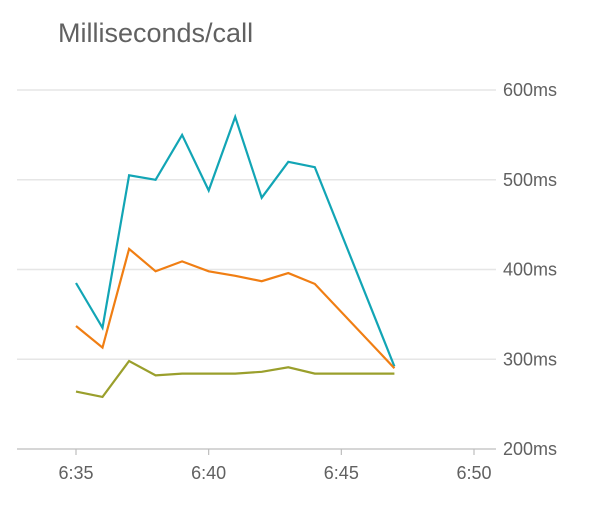 Image resolution: width=590 pixels, height=517 pixels. What do you see at coordinates (473, 473) in the screenshot?
I see `x-tick-label: 6:50` at bounding box center [473, 473].